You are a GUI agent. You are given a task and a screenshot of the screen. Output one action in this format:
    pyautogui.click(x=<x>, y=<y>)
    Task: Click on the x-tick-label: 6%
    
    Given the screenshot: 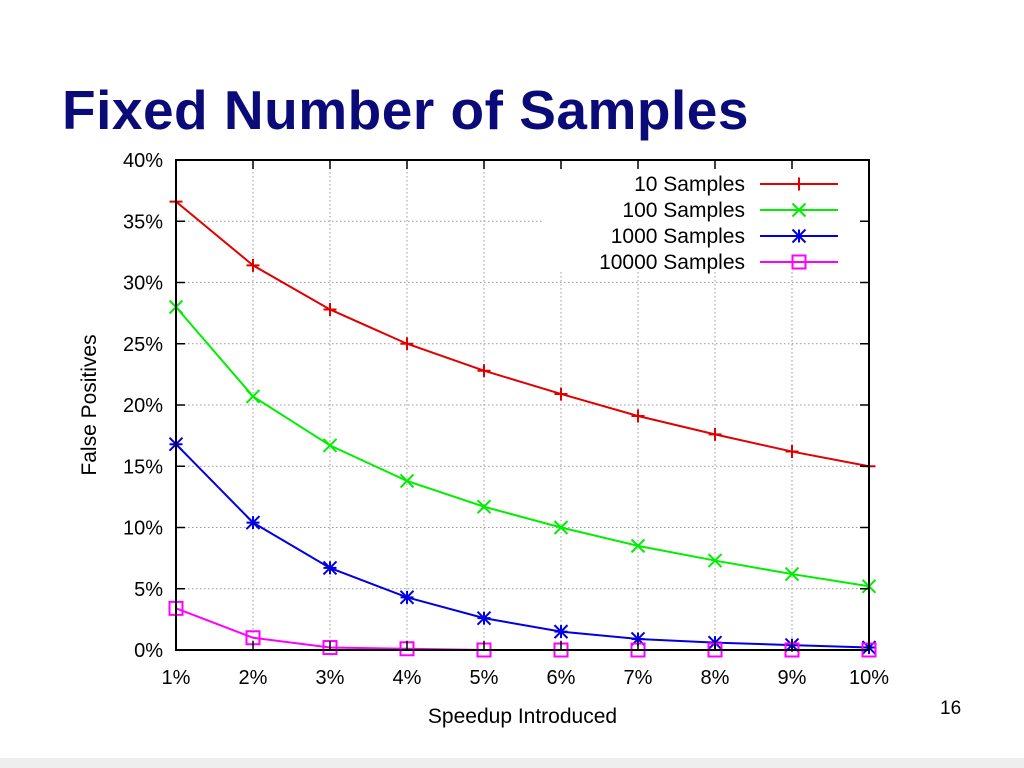 What is the action you would take?
    pyautogui.click(x=561, y=678)
    